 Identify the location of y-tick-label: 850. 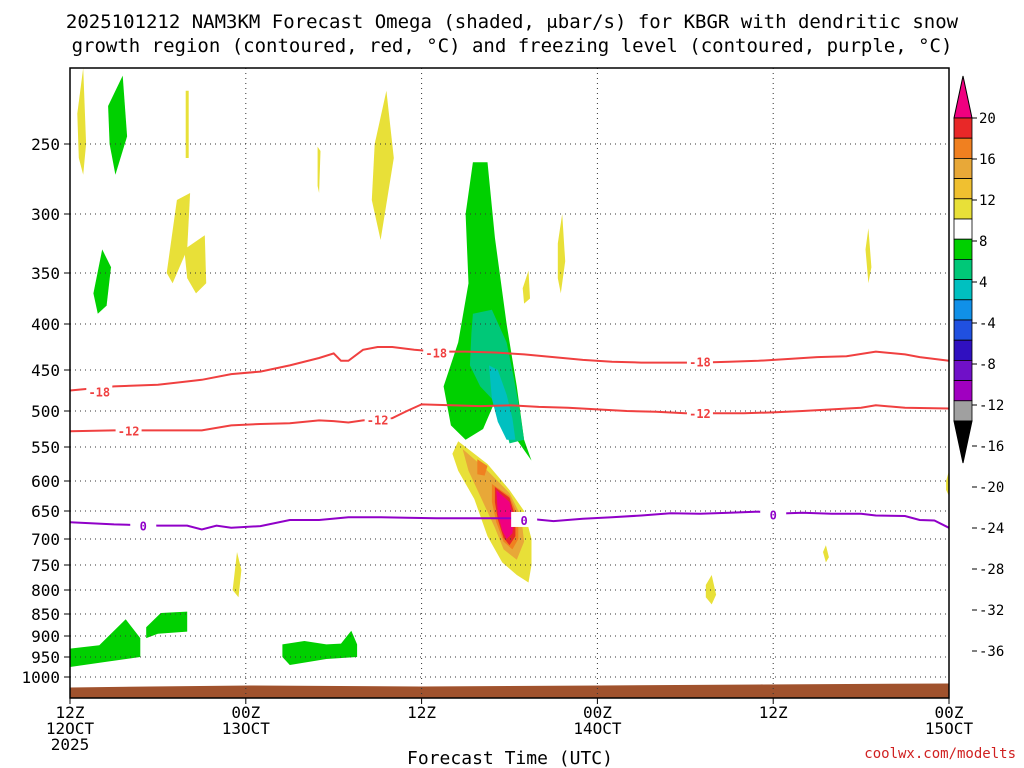
(45, 614).